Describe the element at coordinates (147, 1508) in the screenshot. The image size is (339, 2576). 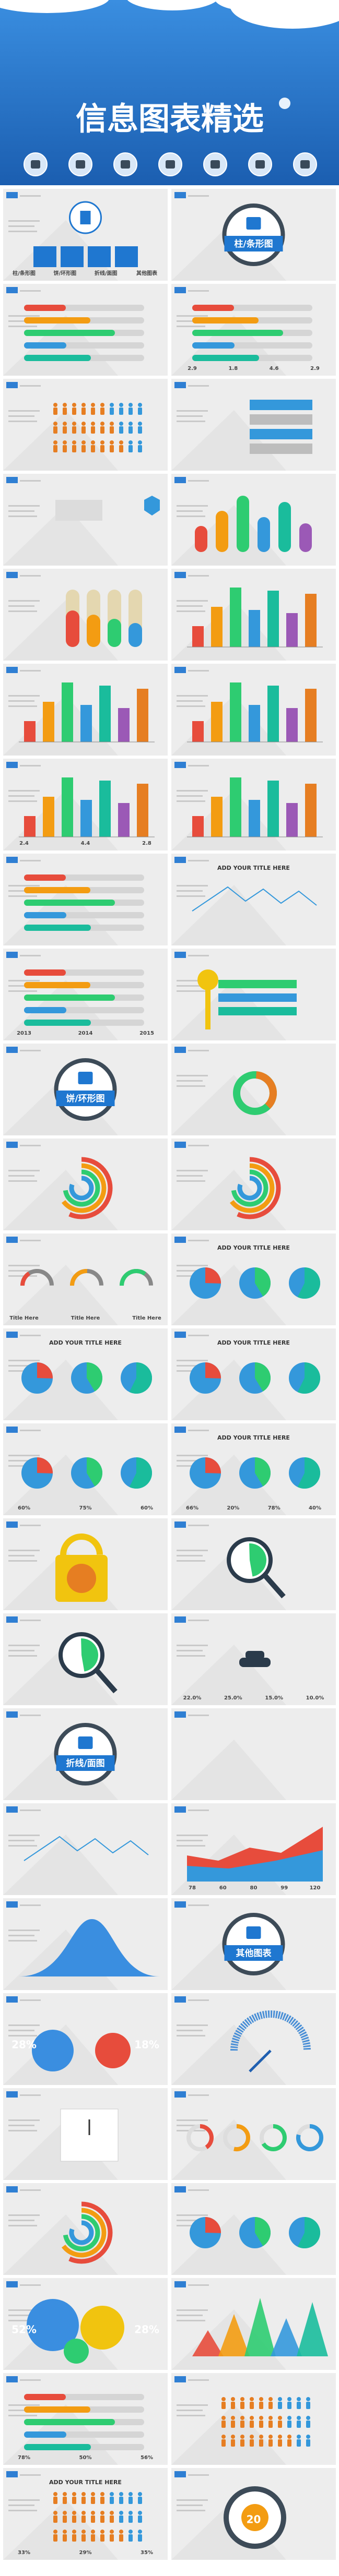
I see `slide-label: 60%` at that location.